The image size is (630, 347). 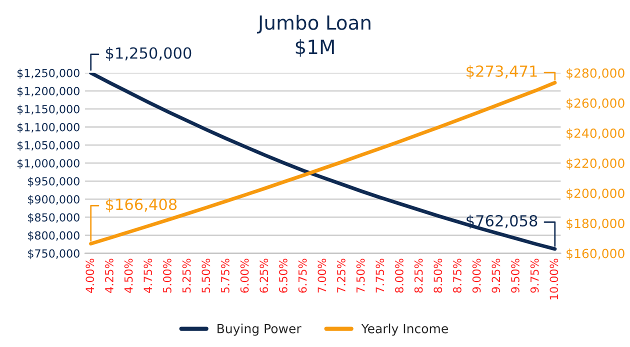 What do you see at coordinates (48, 145) in the screenshot?
I see `y-tick-label: $1,050,000` at bounding box center [48, 145].